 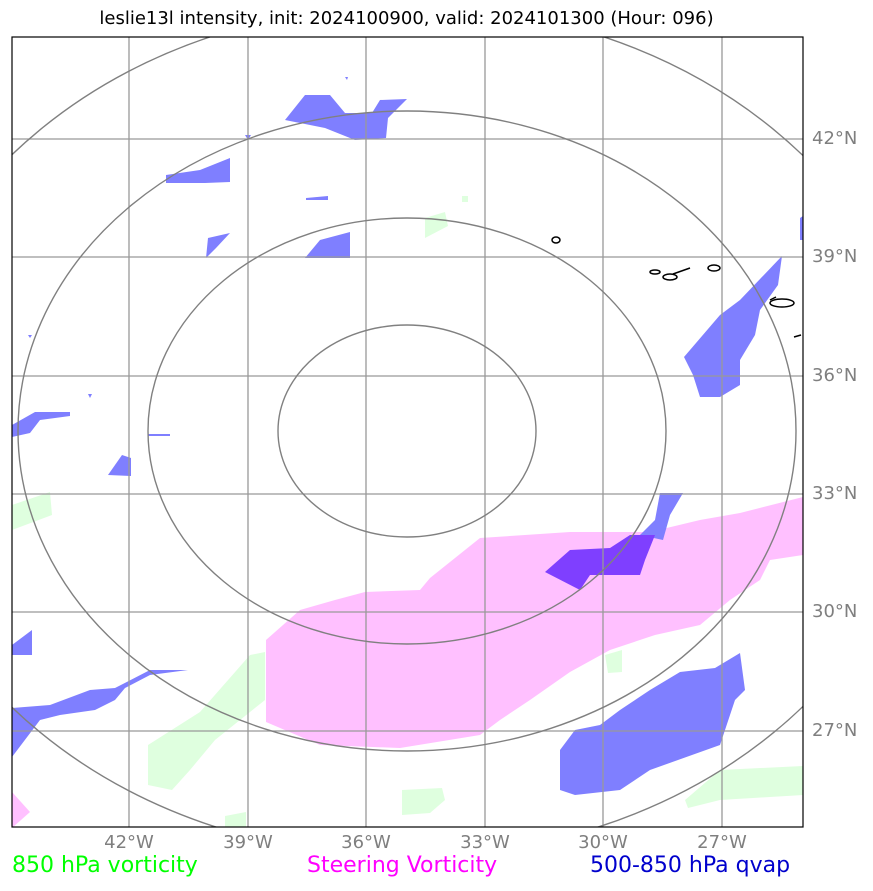 What do you see at coordinates (402, 865) in the screenshot?
I see `legend-steering-vorticity: Steering Vorticity` at bounding box center [402, 865].